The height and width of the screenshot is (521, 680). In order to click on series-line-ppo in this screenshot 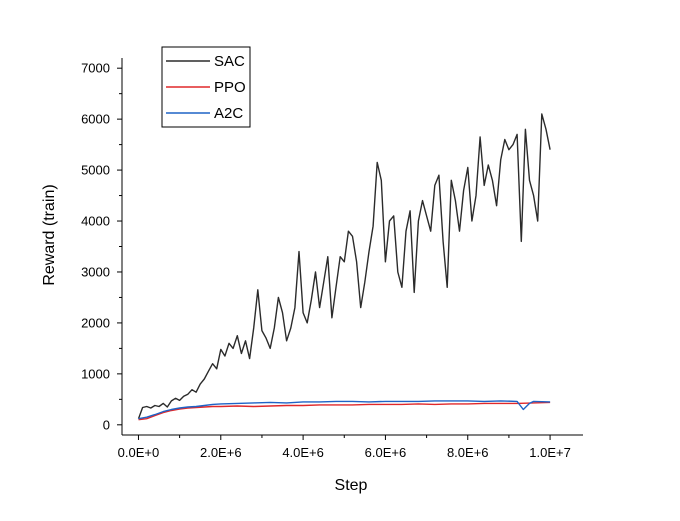, I will do `click(344, 411)`.